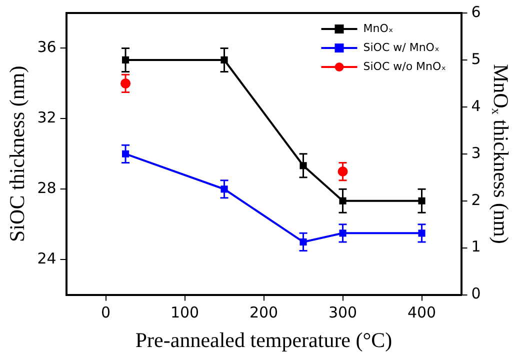 The image size is (520, 358). Describe the element at coordinates (378, 28) in the screenshot. I see `legend-label: MnOₓ` at that location.